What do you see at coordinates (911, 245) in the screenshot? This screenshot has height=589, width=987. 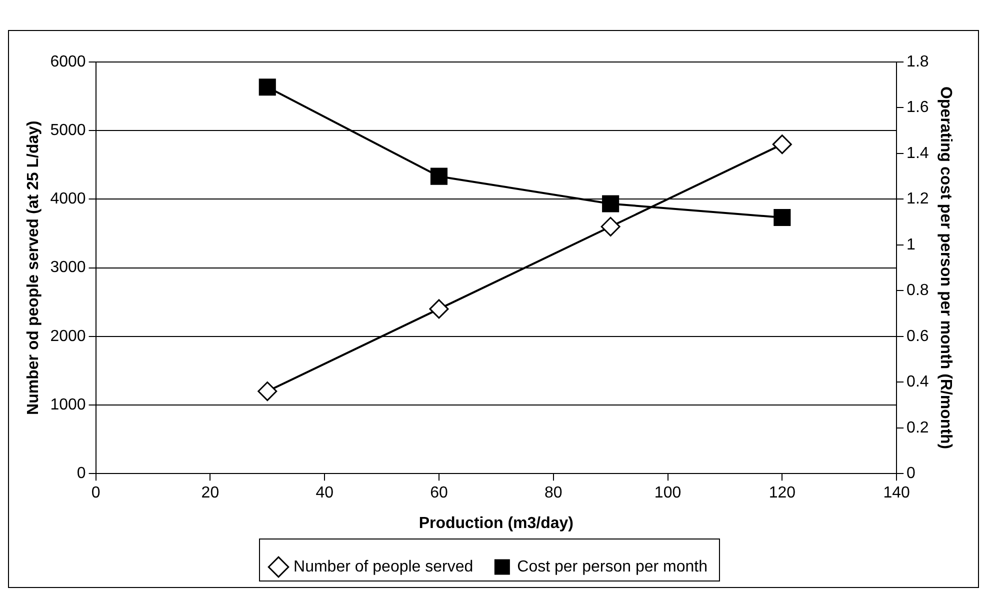 I see `y2-tick-label: 1` at bounding box center [911, 245].